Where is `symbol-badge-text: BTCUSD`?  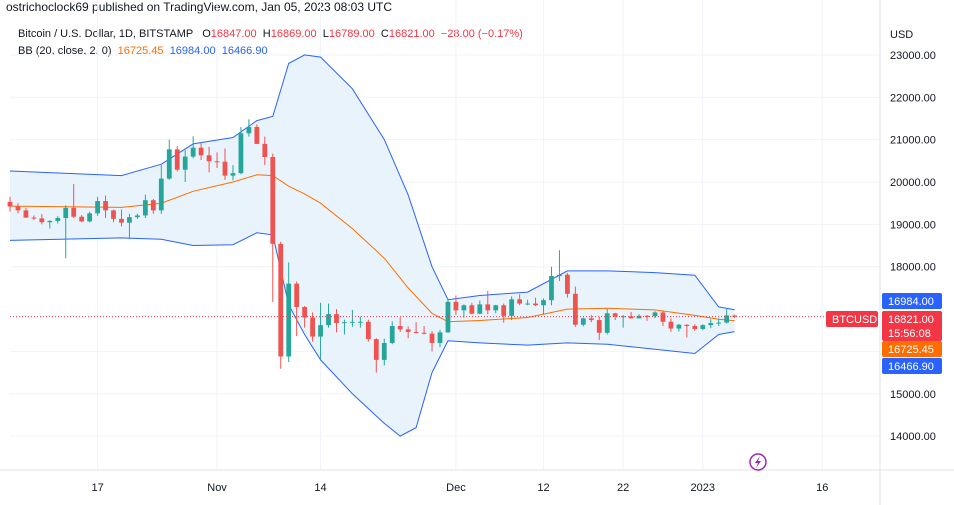
symbol-badge-text: BTCUSD is located at coordinates (854, 320).